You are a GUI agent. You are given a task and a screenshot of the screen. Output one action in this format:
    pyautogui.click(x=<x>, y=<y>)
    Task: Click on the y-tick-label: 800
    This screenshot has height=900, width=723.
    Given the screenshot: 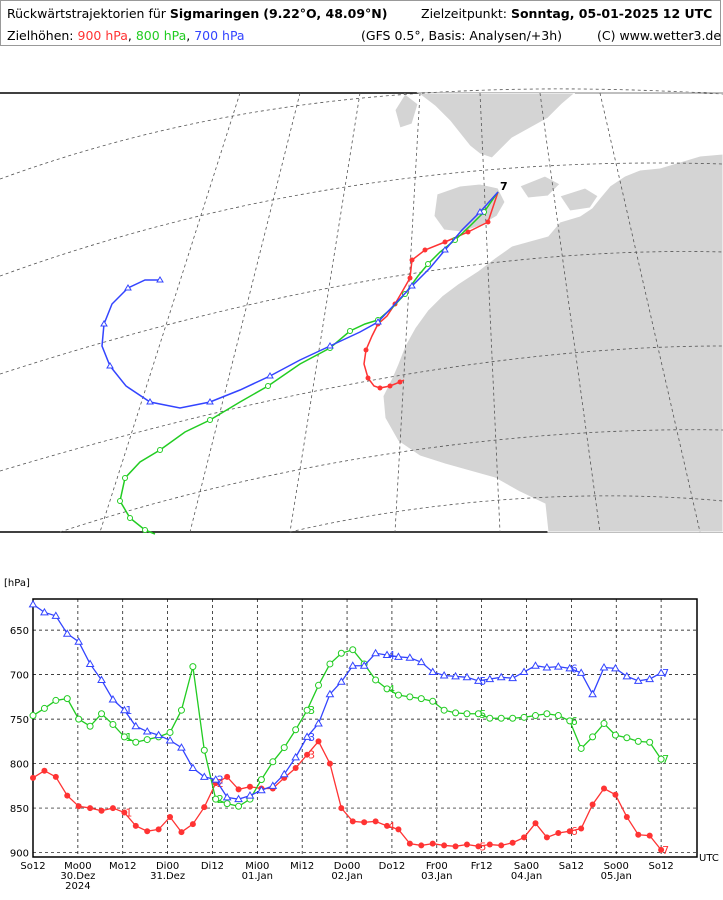 What is the action you would take?
    pyautogui.click(x=19, y=765)
    